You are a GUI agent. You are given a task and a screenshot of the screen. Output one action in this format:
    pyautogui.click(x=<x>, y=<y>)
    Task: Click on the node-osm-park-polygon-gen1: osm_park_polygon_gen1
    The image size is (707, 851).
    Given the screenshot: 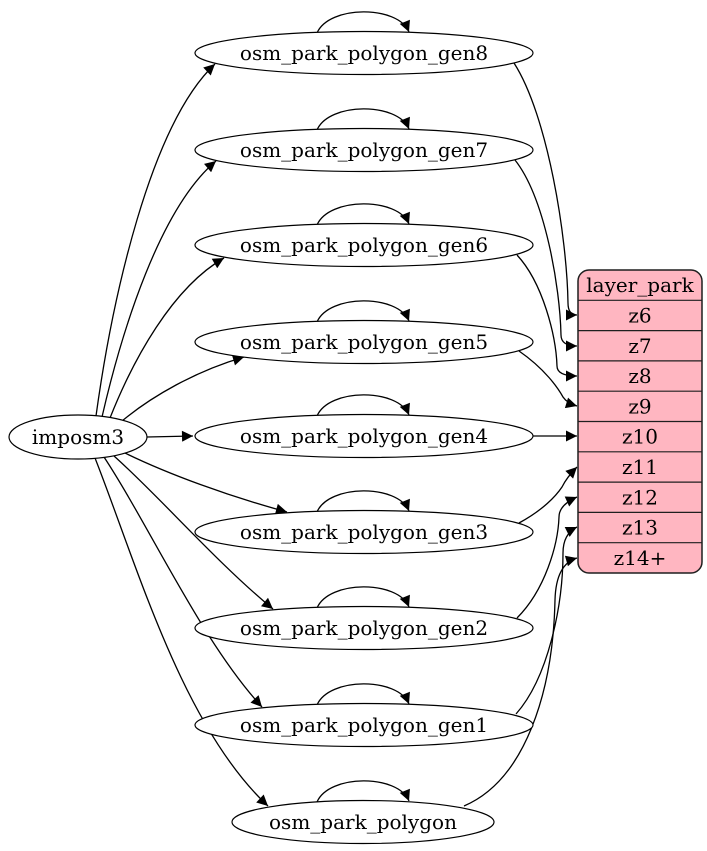 What is the action you would take?
    pyautogui.click(x=364, y=725)
    